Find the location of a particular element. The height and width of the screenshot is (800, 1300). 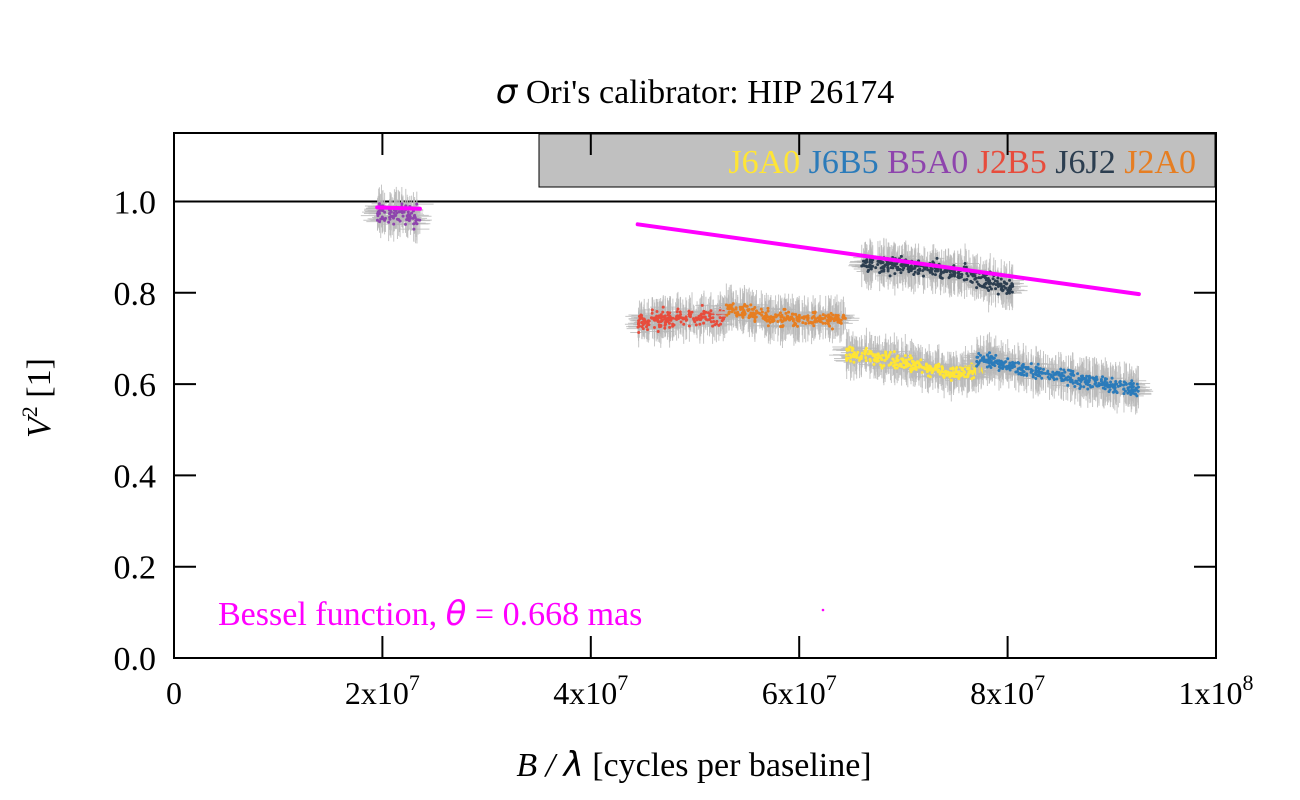

x-tick-label-base: 2x10 is located at coordinates (377, 693).